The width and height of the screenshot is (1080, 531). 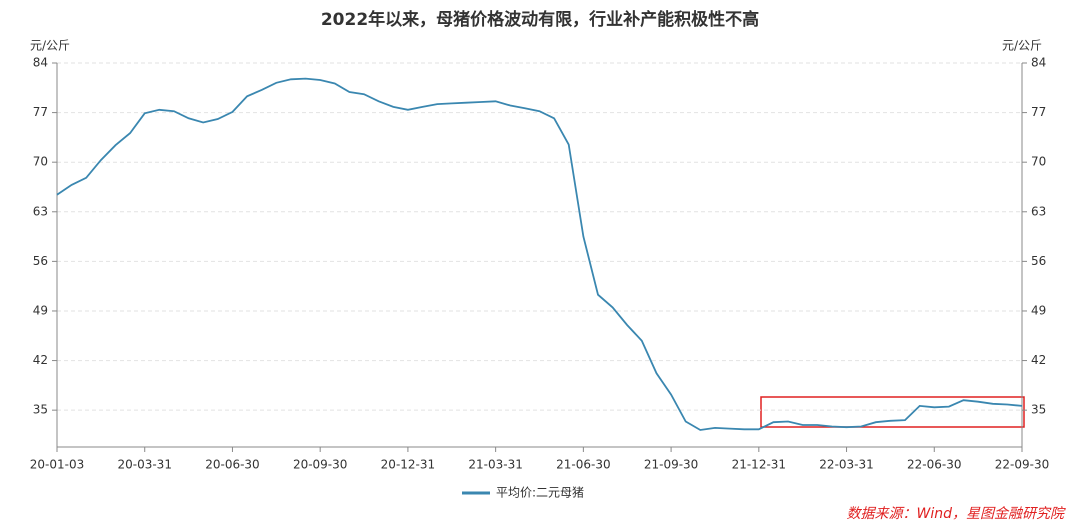 What do you see at coordinates (1038, 162) in the screenshot?
I see `y2-tick-label: 70` at bounding box center [1038, 162].